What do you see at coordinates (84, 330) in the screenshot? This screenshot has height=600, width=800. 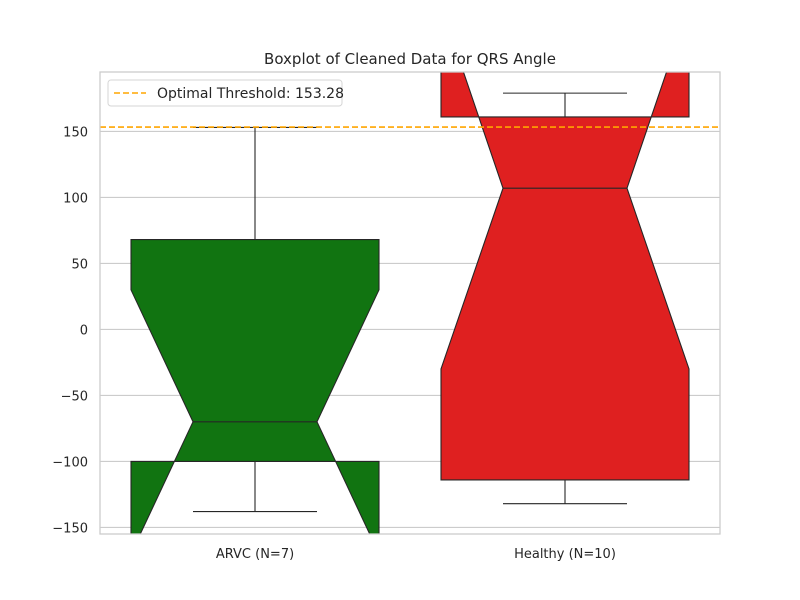 I see `y-tick-label: 0` at bounding box center [84, 330].